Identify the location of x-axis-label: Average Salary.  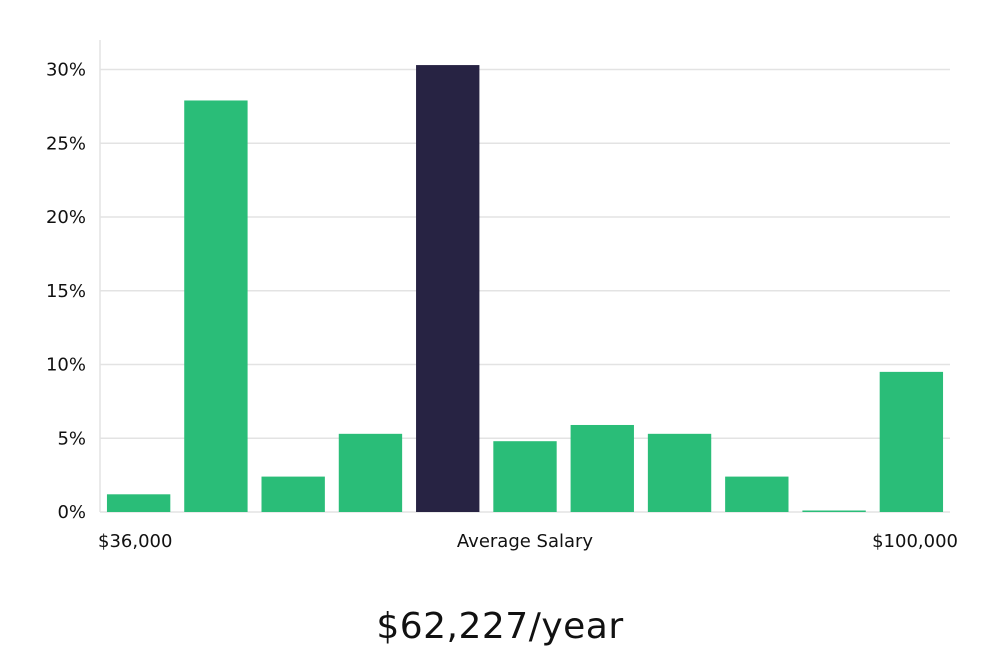
(525, 541).